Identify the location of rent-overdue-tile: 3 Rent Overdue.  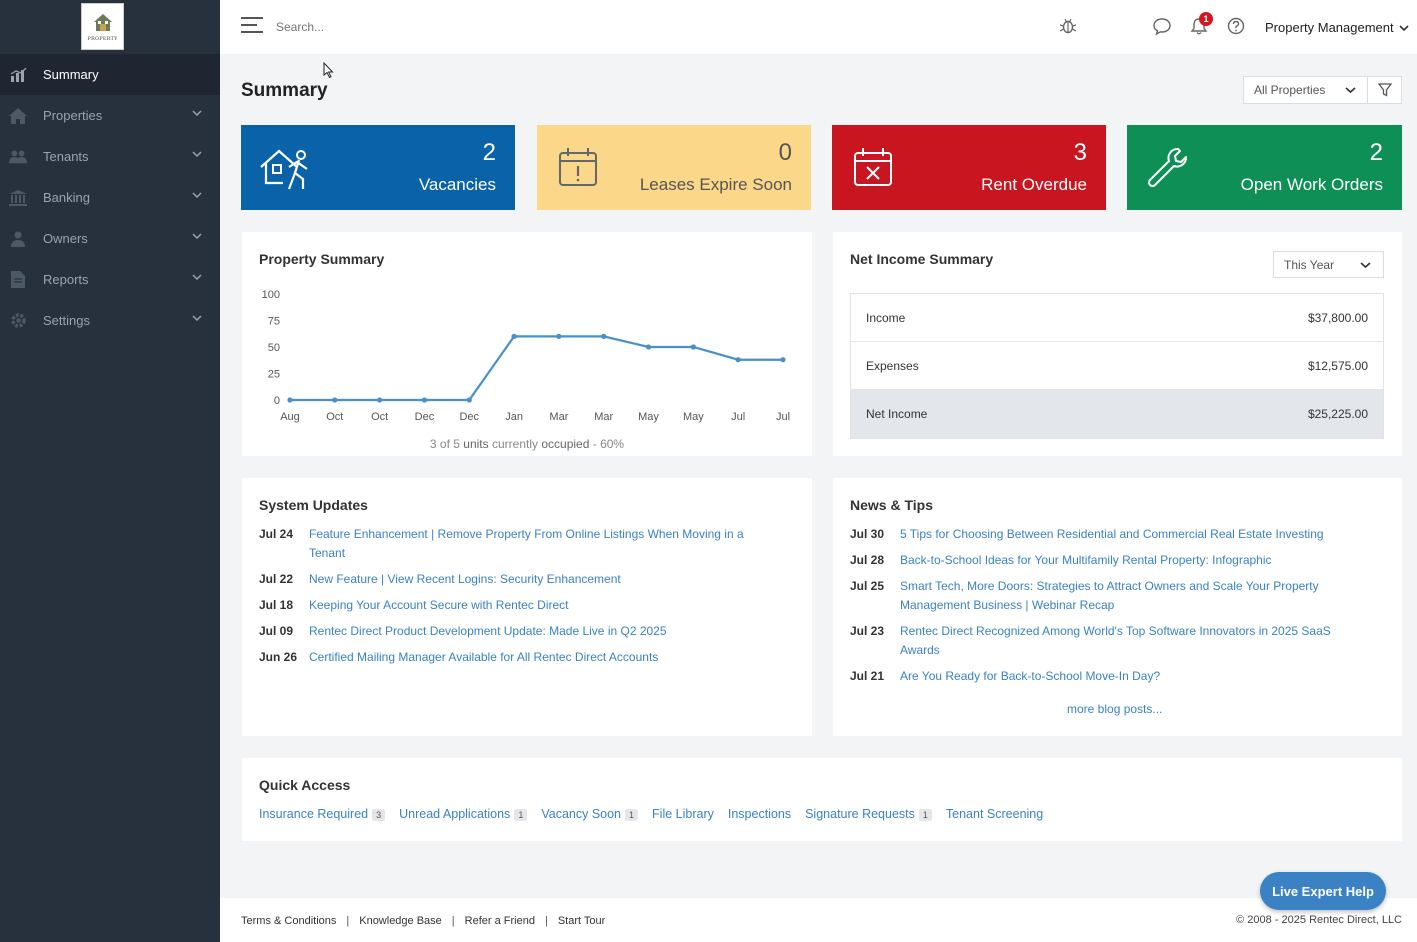
(969, 167).